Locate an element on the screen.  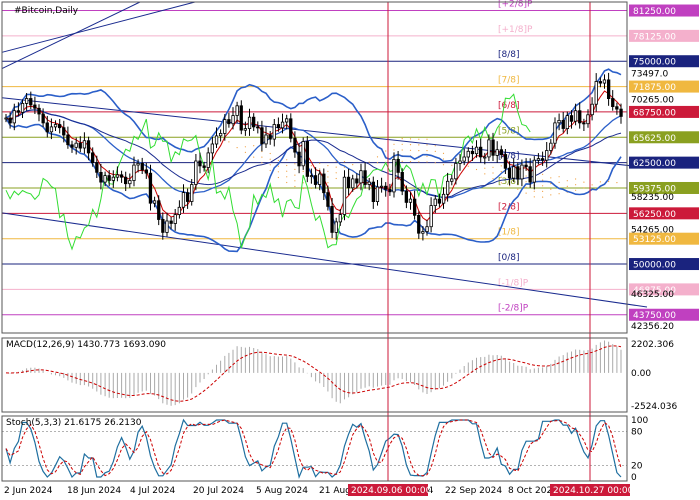
macd-plot is located at coordinates (313, 373).